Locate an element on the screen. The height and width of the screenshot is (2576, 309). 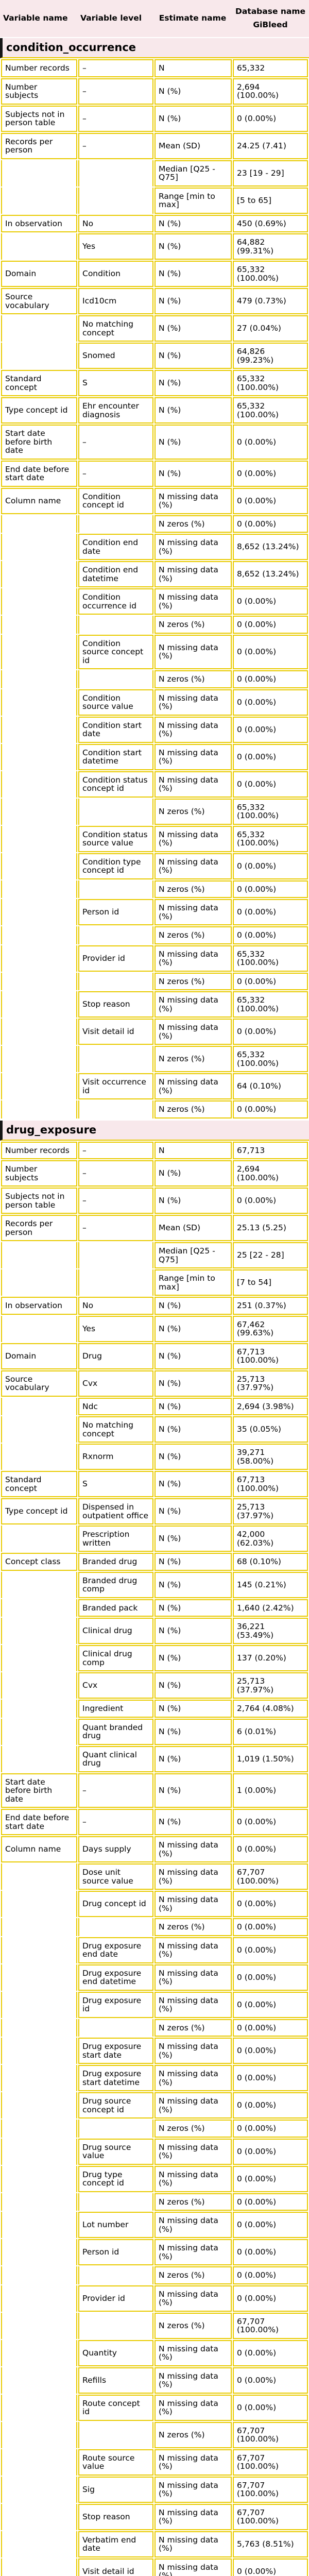
variable-level-cell: Drug exposure end datetime is located at coordinates (115, 1977).